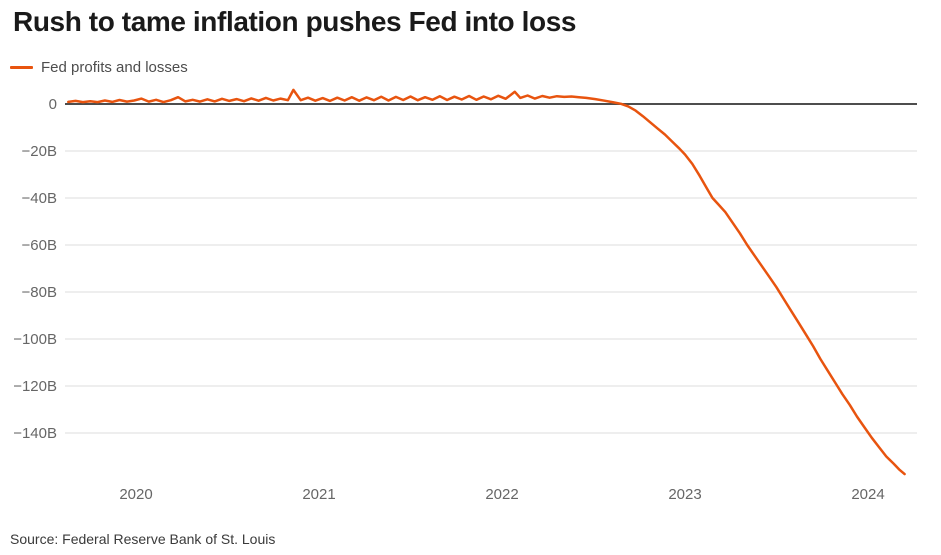 This screenshot has width=941, height=555. I want to click on y-tick-label: −100B, so click(35, 339).